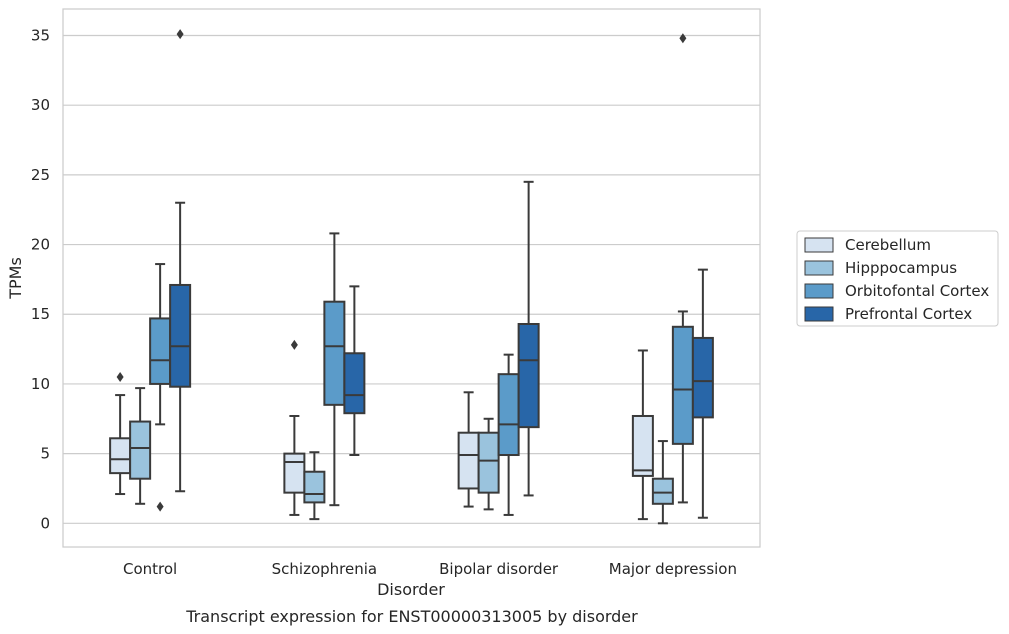 This screenshot has width=1009, height=634. Describe the element at coordinates (888, 245) in the screenshot. I see `legend-label: Cerebellum` at that location.